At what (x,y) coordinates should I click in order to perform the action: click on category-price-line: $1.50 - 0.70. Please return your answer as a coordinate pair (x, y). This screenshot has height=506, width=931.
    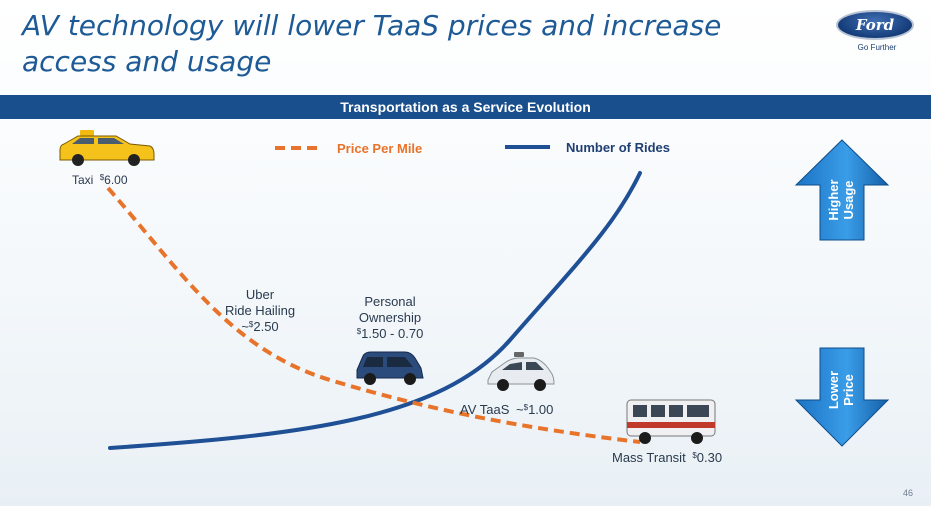
    Looking at the image, I should click on (390, 333).